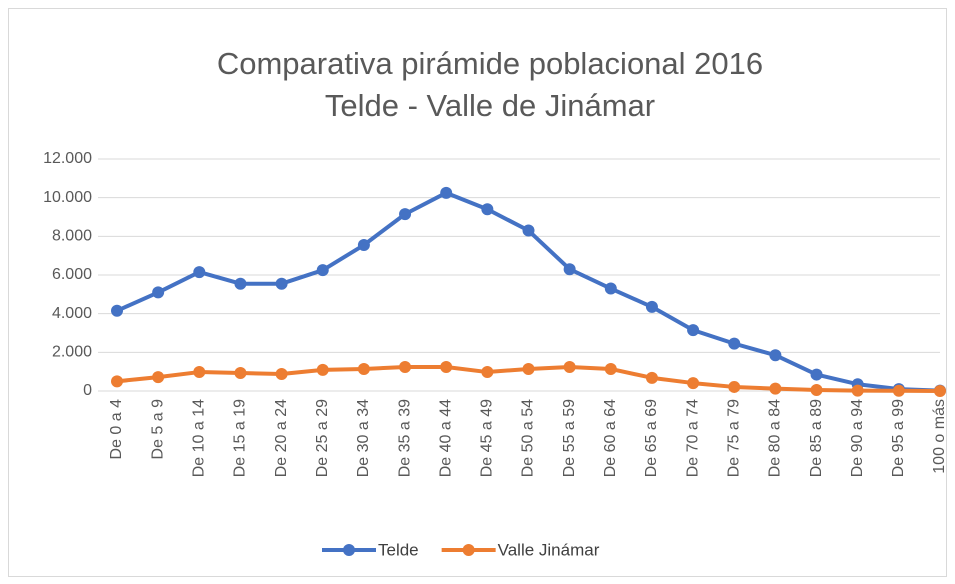 The width and height of the screenshot is (955, 584). What do you see at coordinates (240, 438) in the screenshot?
I see `x-tick-label: De 15 a 19` at bounding box center [240, 438].